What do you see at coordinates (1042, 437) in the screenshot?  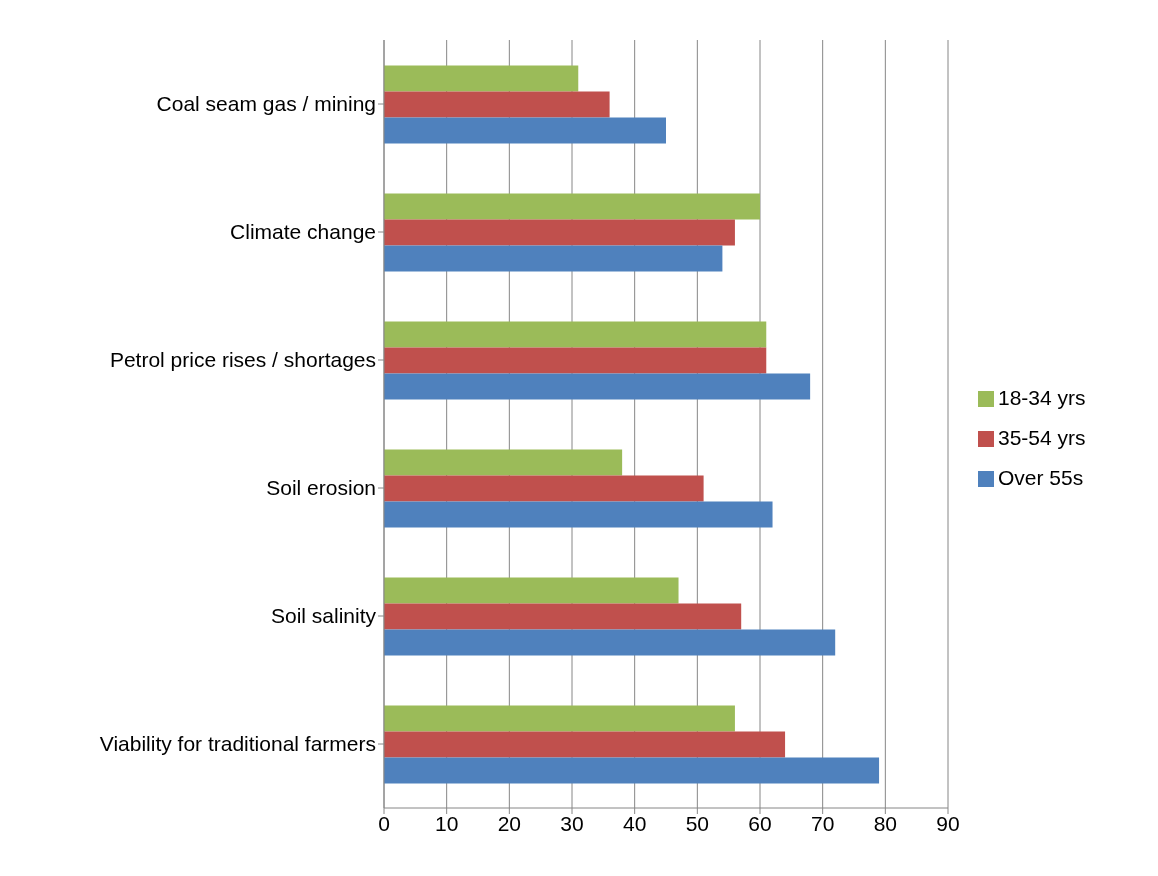 I see `legend-label: 35-54 yrs` at bounding box center [1042, 437].